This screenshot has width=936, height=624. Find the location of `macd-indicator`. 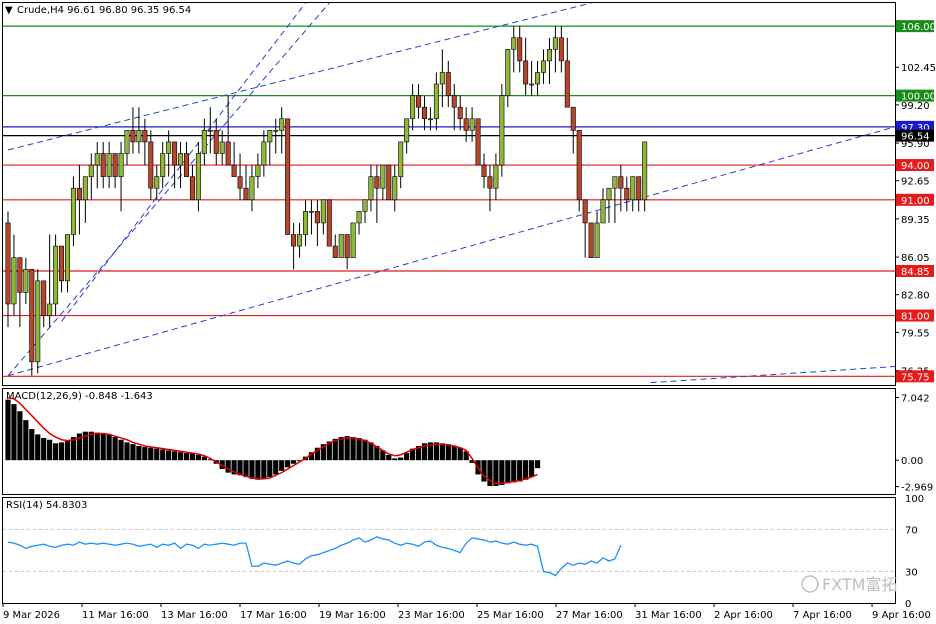

macd-indicator is located at coordinates (273, 441).